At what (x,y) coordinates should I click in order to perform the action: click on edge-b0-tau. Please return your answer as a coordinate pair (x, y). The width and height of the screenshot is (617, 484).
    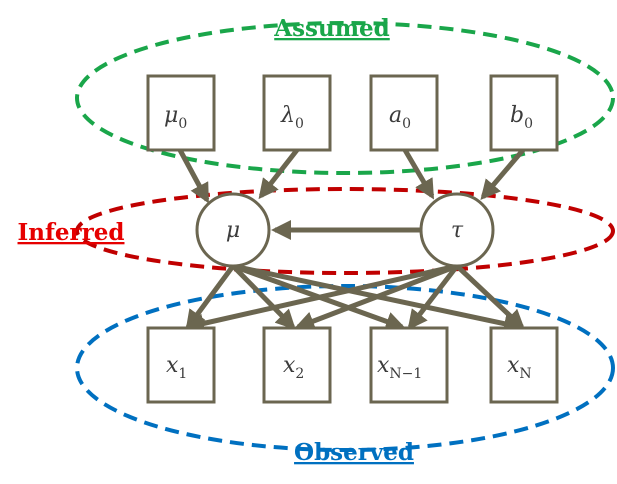
    Looking at the image, I should click on (502, 174).